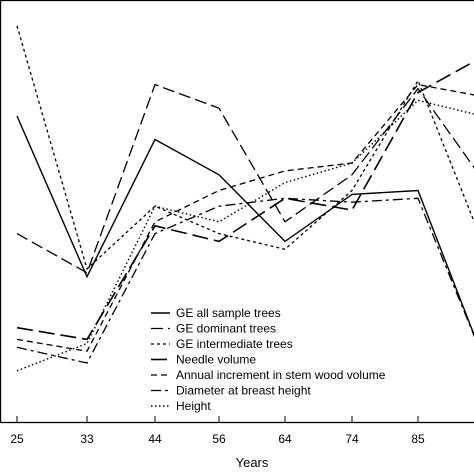  I want to click on legend-label-1: GE all sample trees, so click(228, 313).